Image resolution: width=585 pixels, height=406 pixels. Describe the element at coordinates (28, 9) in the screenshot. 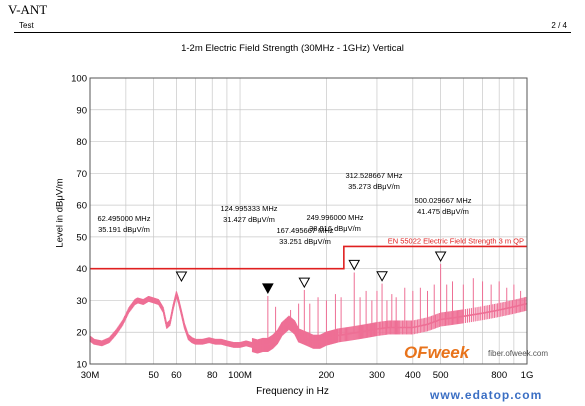

I see `header-title: V-ANT` at that location.